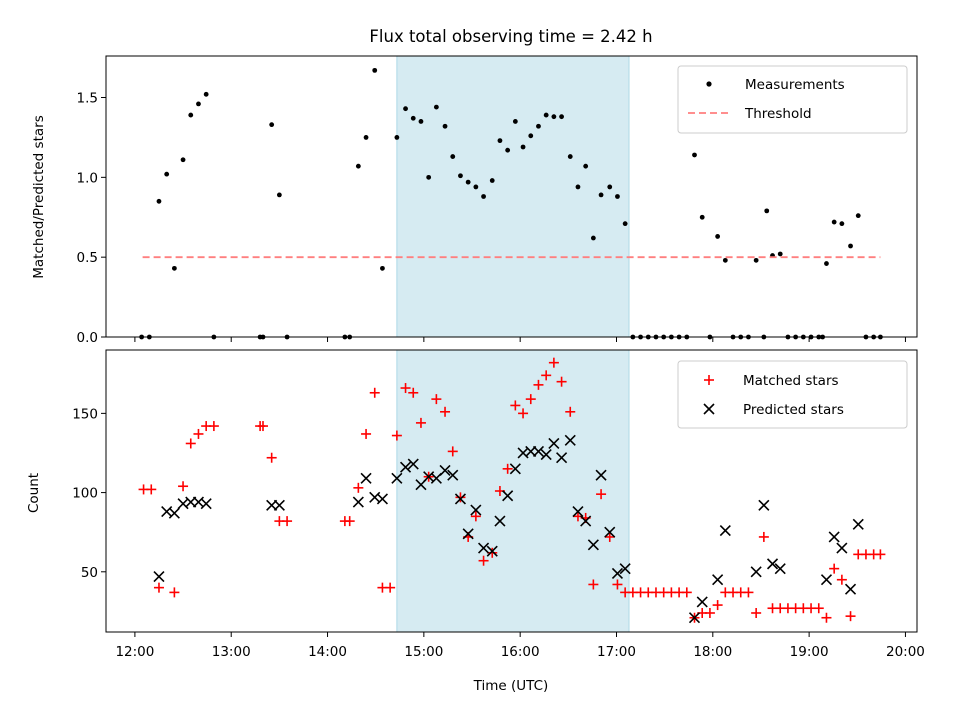  I want to click on time-x-tick-label: 20:00, so click(905, 652).